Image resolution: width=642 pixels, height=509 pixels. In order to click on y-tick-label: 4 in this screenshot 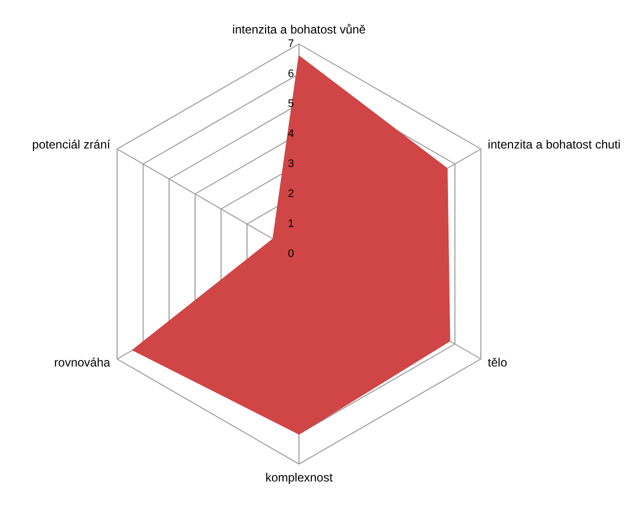, I will do `click(291, 134)`.